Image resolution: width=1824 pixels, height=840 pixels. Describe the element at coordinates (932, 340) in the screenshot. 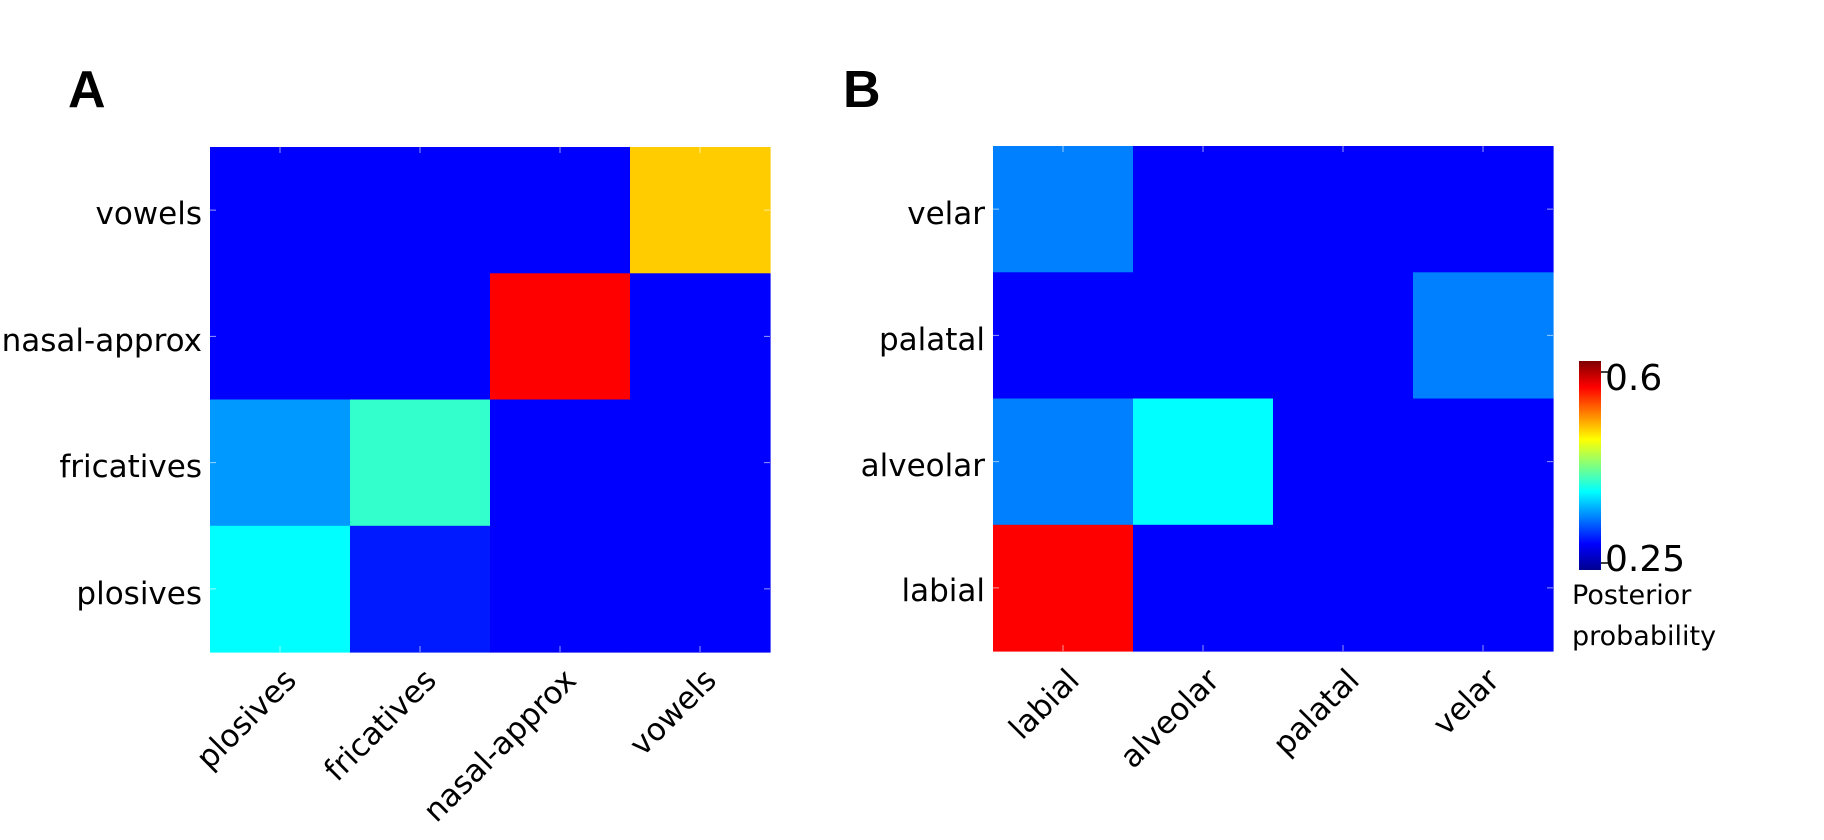

I see `heatmap-b-row-label: palatal` at that location.